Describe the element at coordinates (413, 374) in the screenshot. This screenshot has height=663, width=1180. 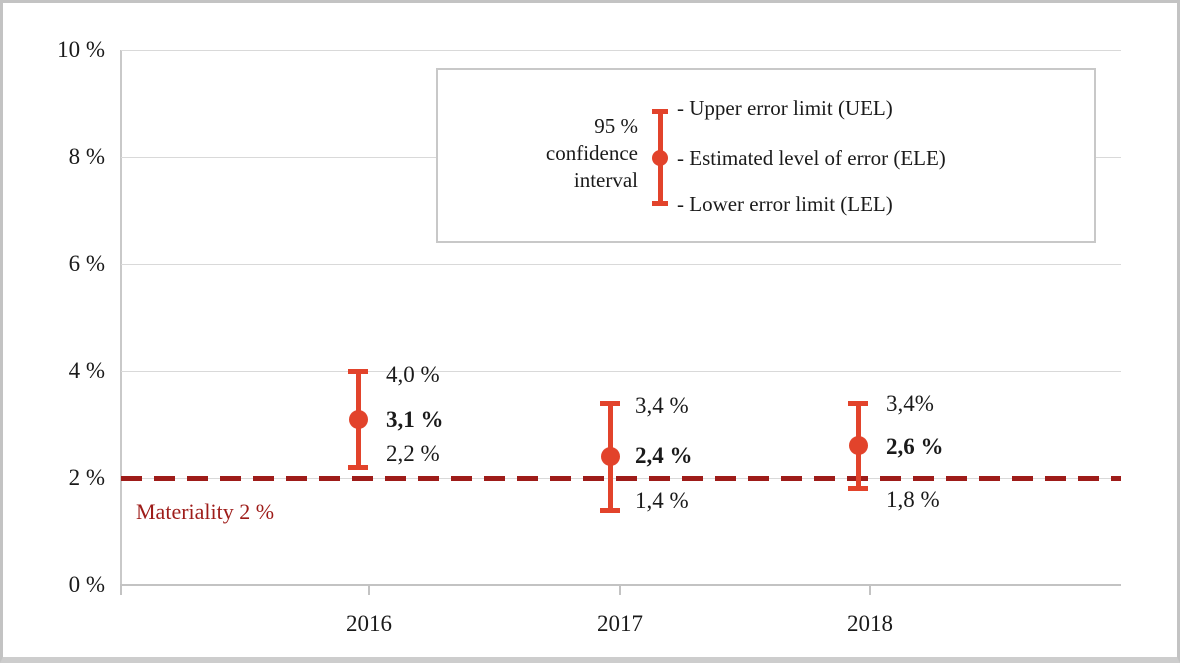
I see `data-label-2016-uel: 4,0 %` at that location.